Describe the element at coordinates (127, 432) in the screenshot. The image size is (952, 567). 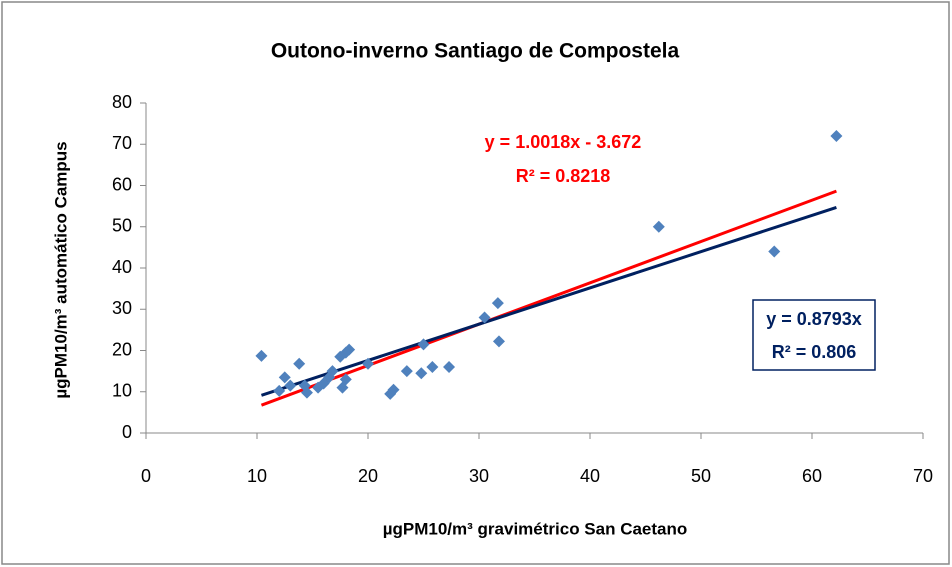
I see `y-tick-label: 0` at that location.